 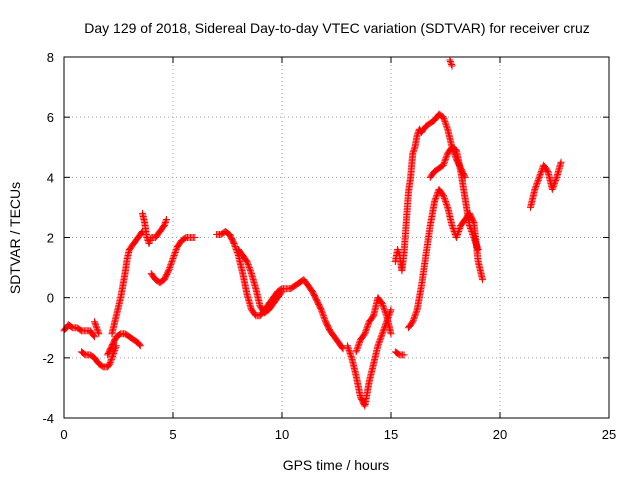 What do you see at coordinates (48, 358) in the screenshot?
I see `y-tick-label: -2` at bounding box center [48, 358].